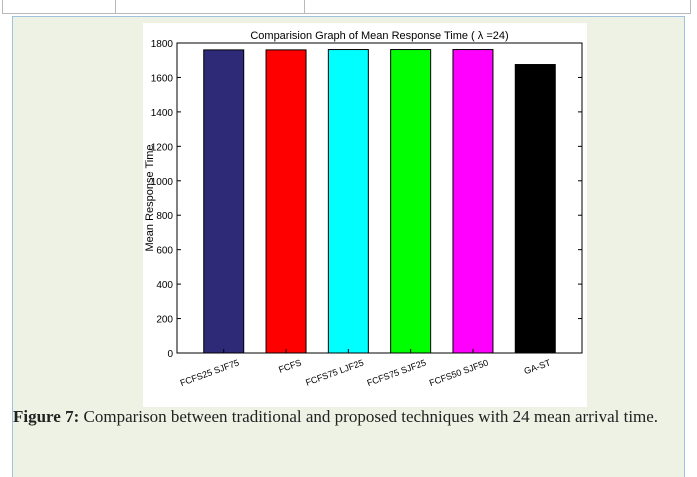 This screenshot has height=477, width=697. What do you see at coordinates (473, 201) in the screenshot?
I see `bar-fcfs50-sjf50` at bounding box center [473, 201].